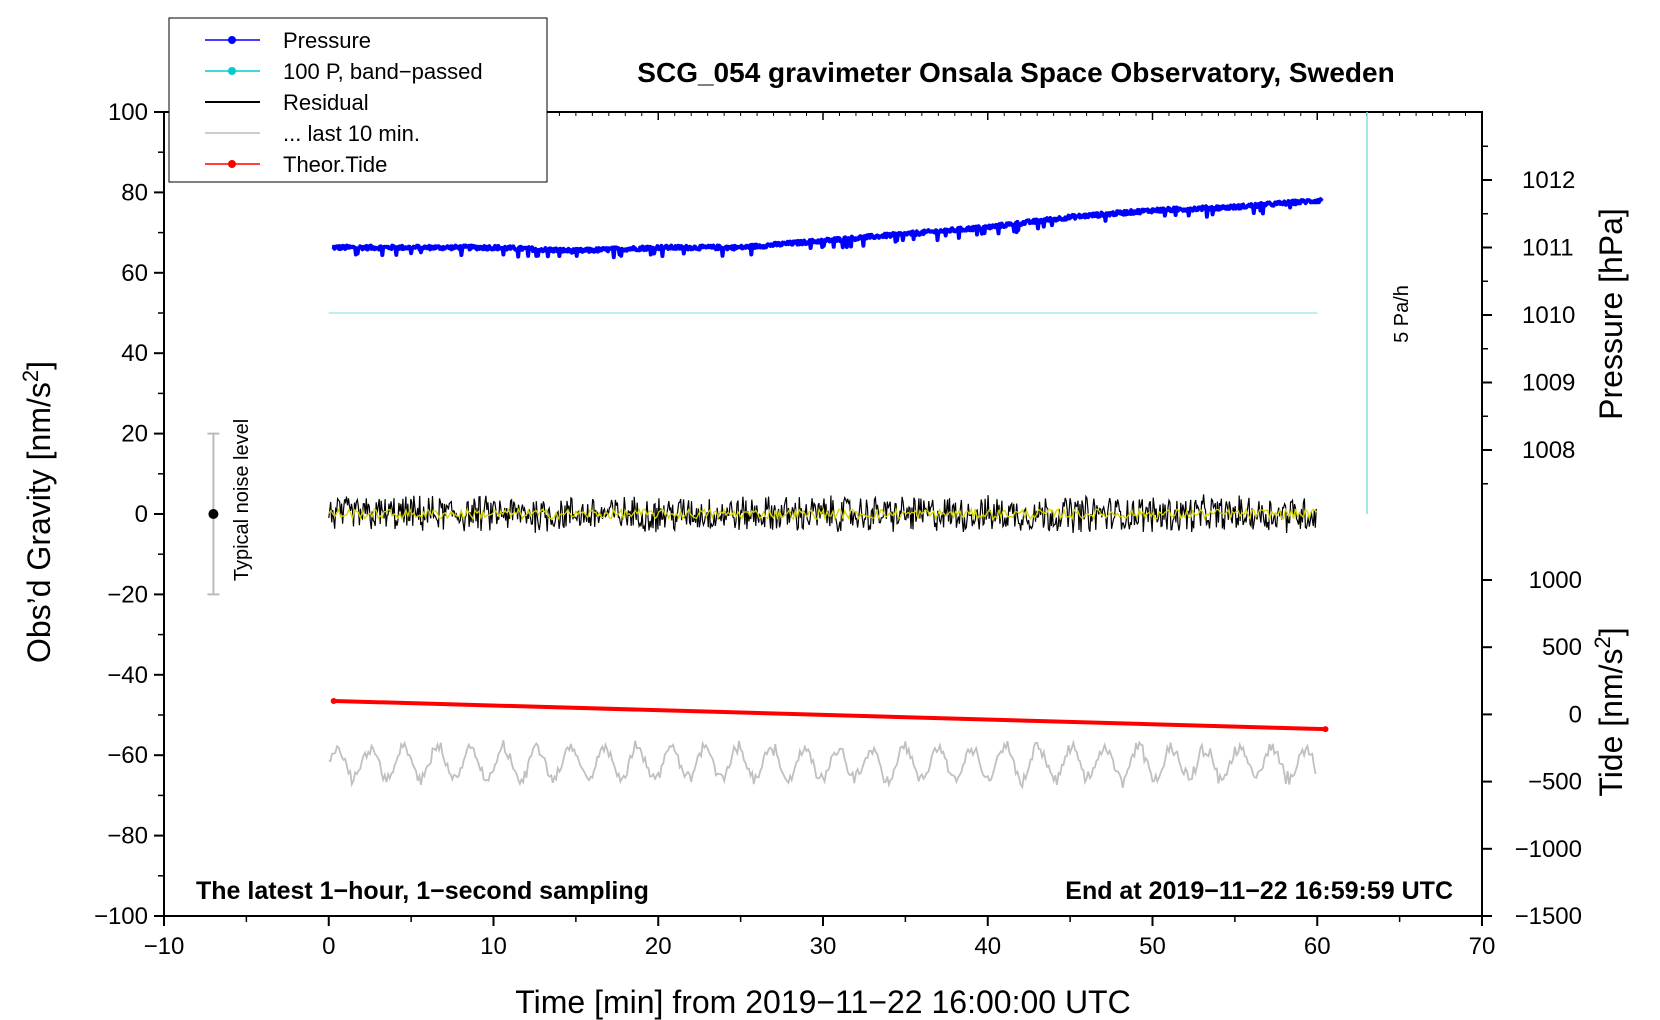 Image resolution: width=1660 pixels, height=1020 pixels. What do you see at coordinates (1548, 849) in the screenshot?
I see `tide-tick-label: −1000` at bounding box center [1548, 849].